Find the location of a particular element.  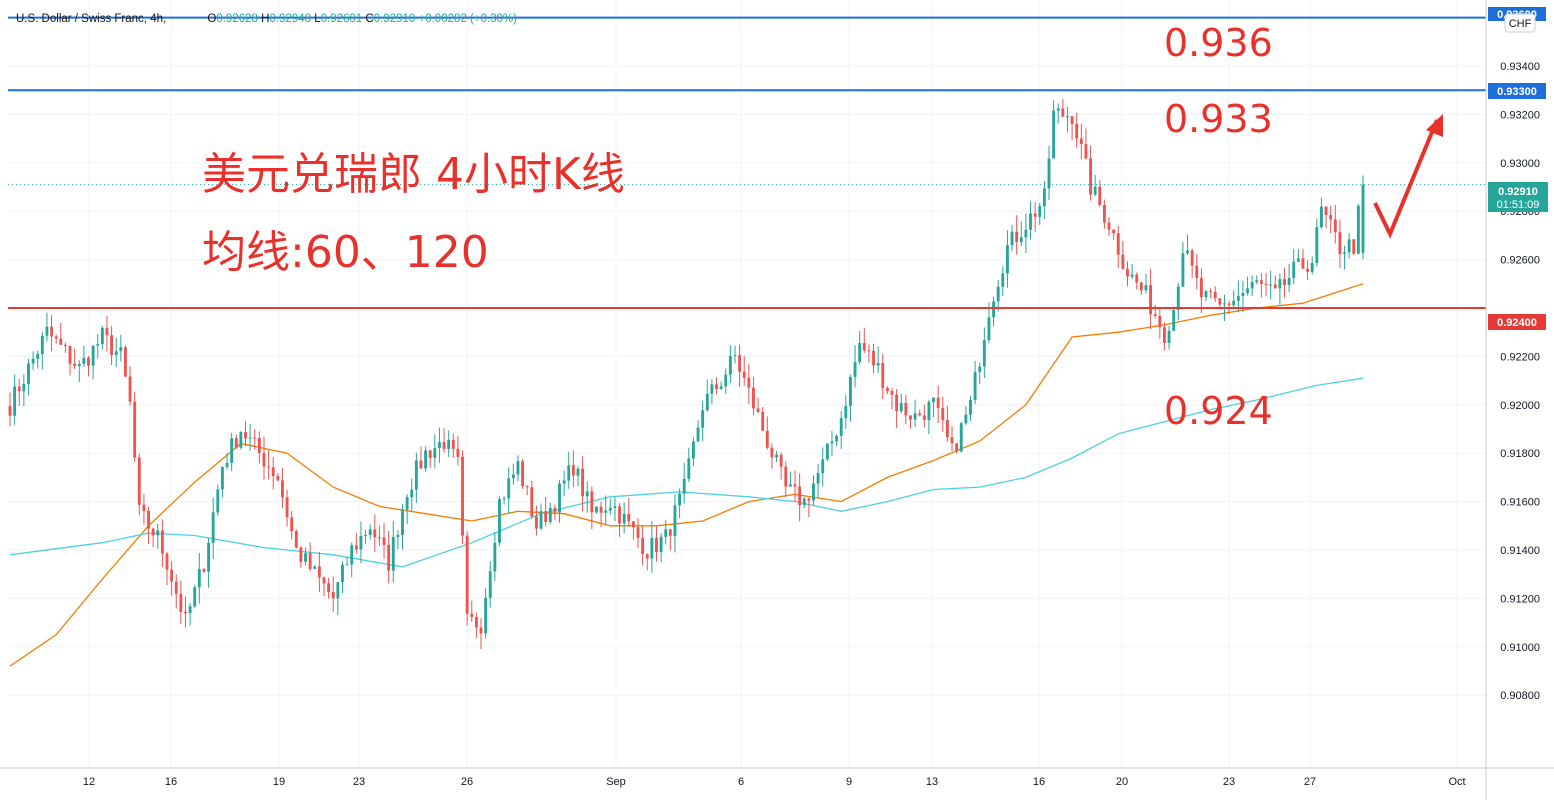

time-axis: 12 16 19 23 26 Sep 6 9 13 16 20 23 27 Oct is located at coordinates (774, 782).